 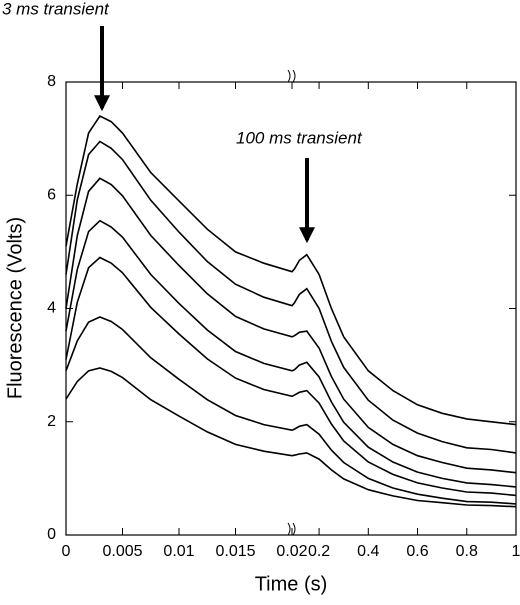 What do you see at coordinates (51, 421) in the screenshot?
I see `y-tick-label: 2` at bounding box center [51, 421].